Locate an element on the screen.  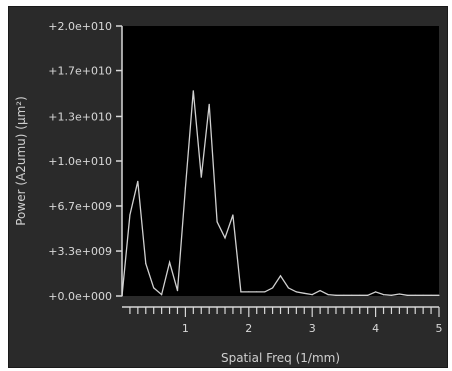
y-tick-label: +3.3e+009 is located at coordinates (80, 251).